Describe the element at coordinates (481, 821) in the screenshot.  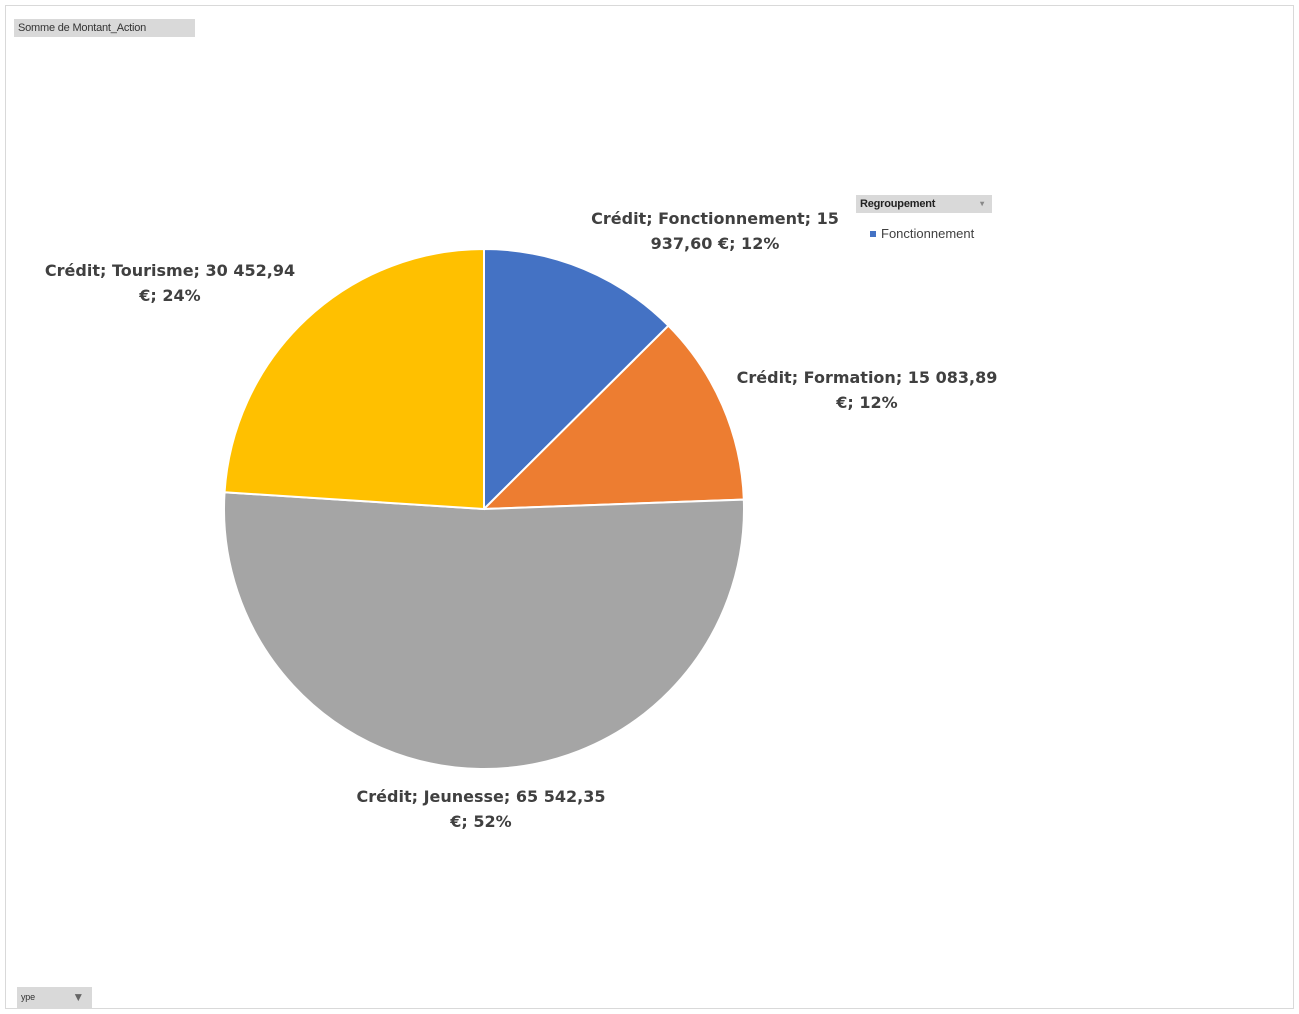
I see `data-label-line: €; 52%` at that location.